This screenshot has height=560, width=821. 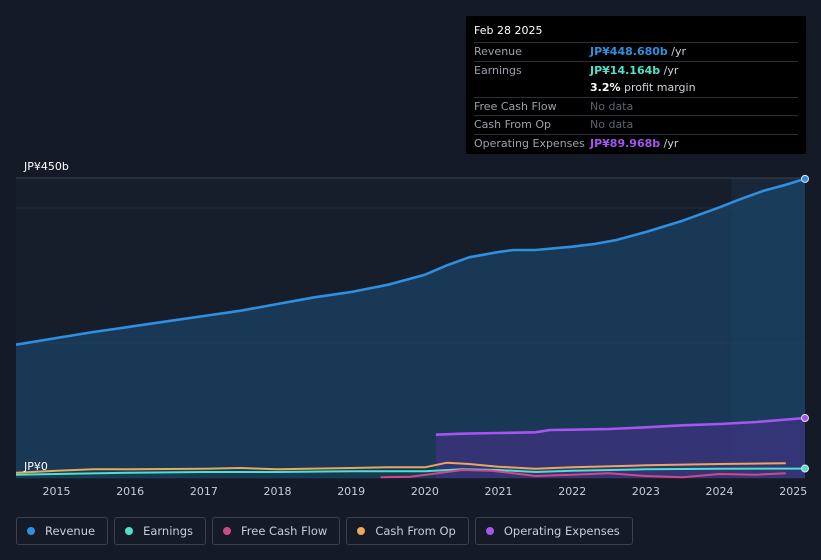 What do you see at coordinates (70, 531) in the screenshot?
I see `legend-label-revenue: Revenue` at bounding box center [70, 531].